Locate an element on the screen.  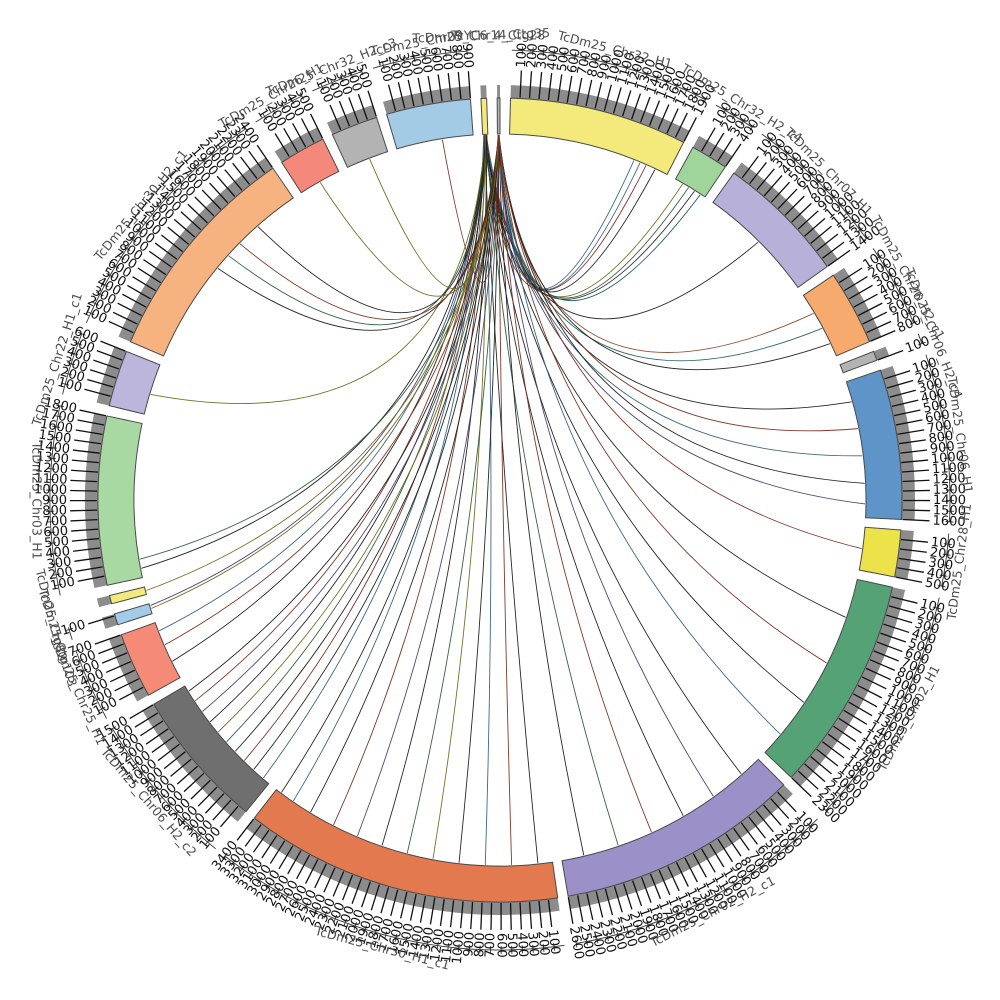
link-TcYC6_4_Ctg28-to-TcDm25_Chr02_H2_c1 is located at coordinates (541, 495).